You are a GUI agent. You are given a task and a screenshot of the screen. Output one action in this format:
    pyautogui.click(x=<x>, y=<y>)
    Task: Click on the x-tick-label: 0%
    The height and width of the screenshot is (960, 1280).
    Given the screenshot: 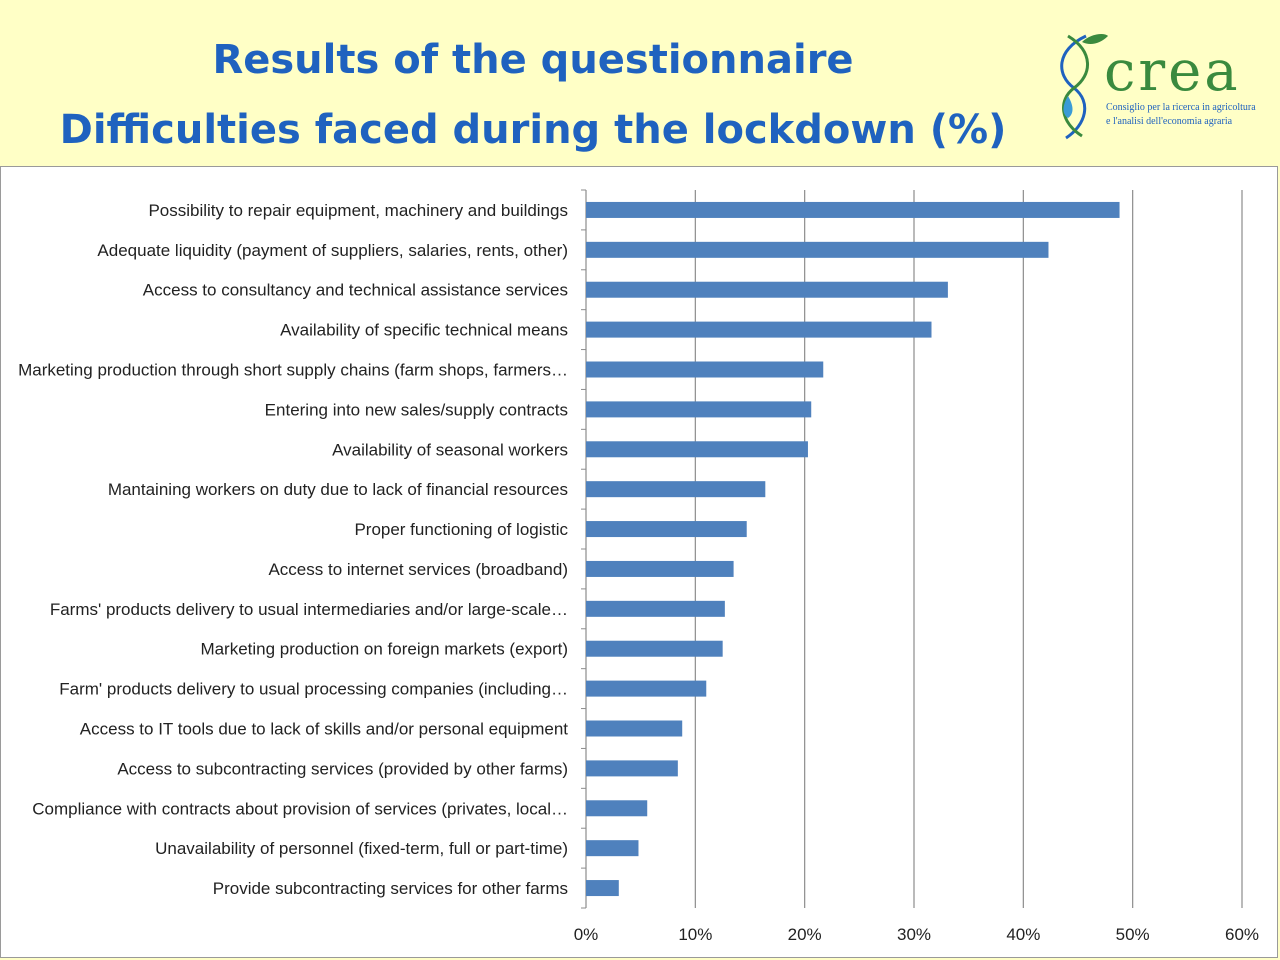 What is the action you would take?
    pyautogui.click(x=586, y=934)
    